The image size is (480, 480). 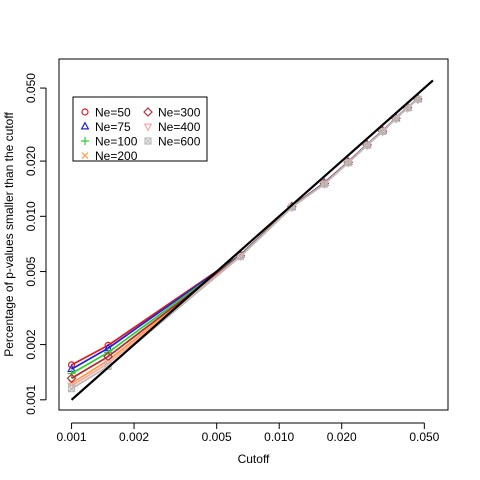 What do you see at coordinates (342, 437) in the screenshot?
I see `x-tick-label: 0.020` at bounding box center [342, 437].